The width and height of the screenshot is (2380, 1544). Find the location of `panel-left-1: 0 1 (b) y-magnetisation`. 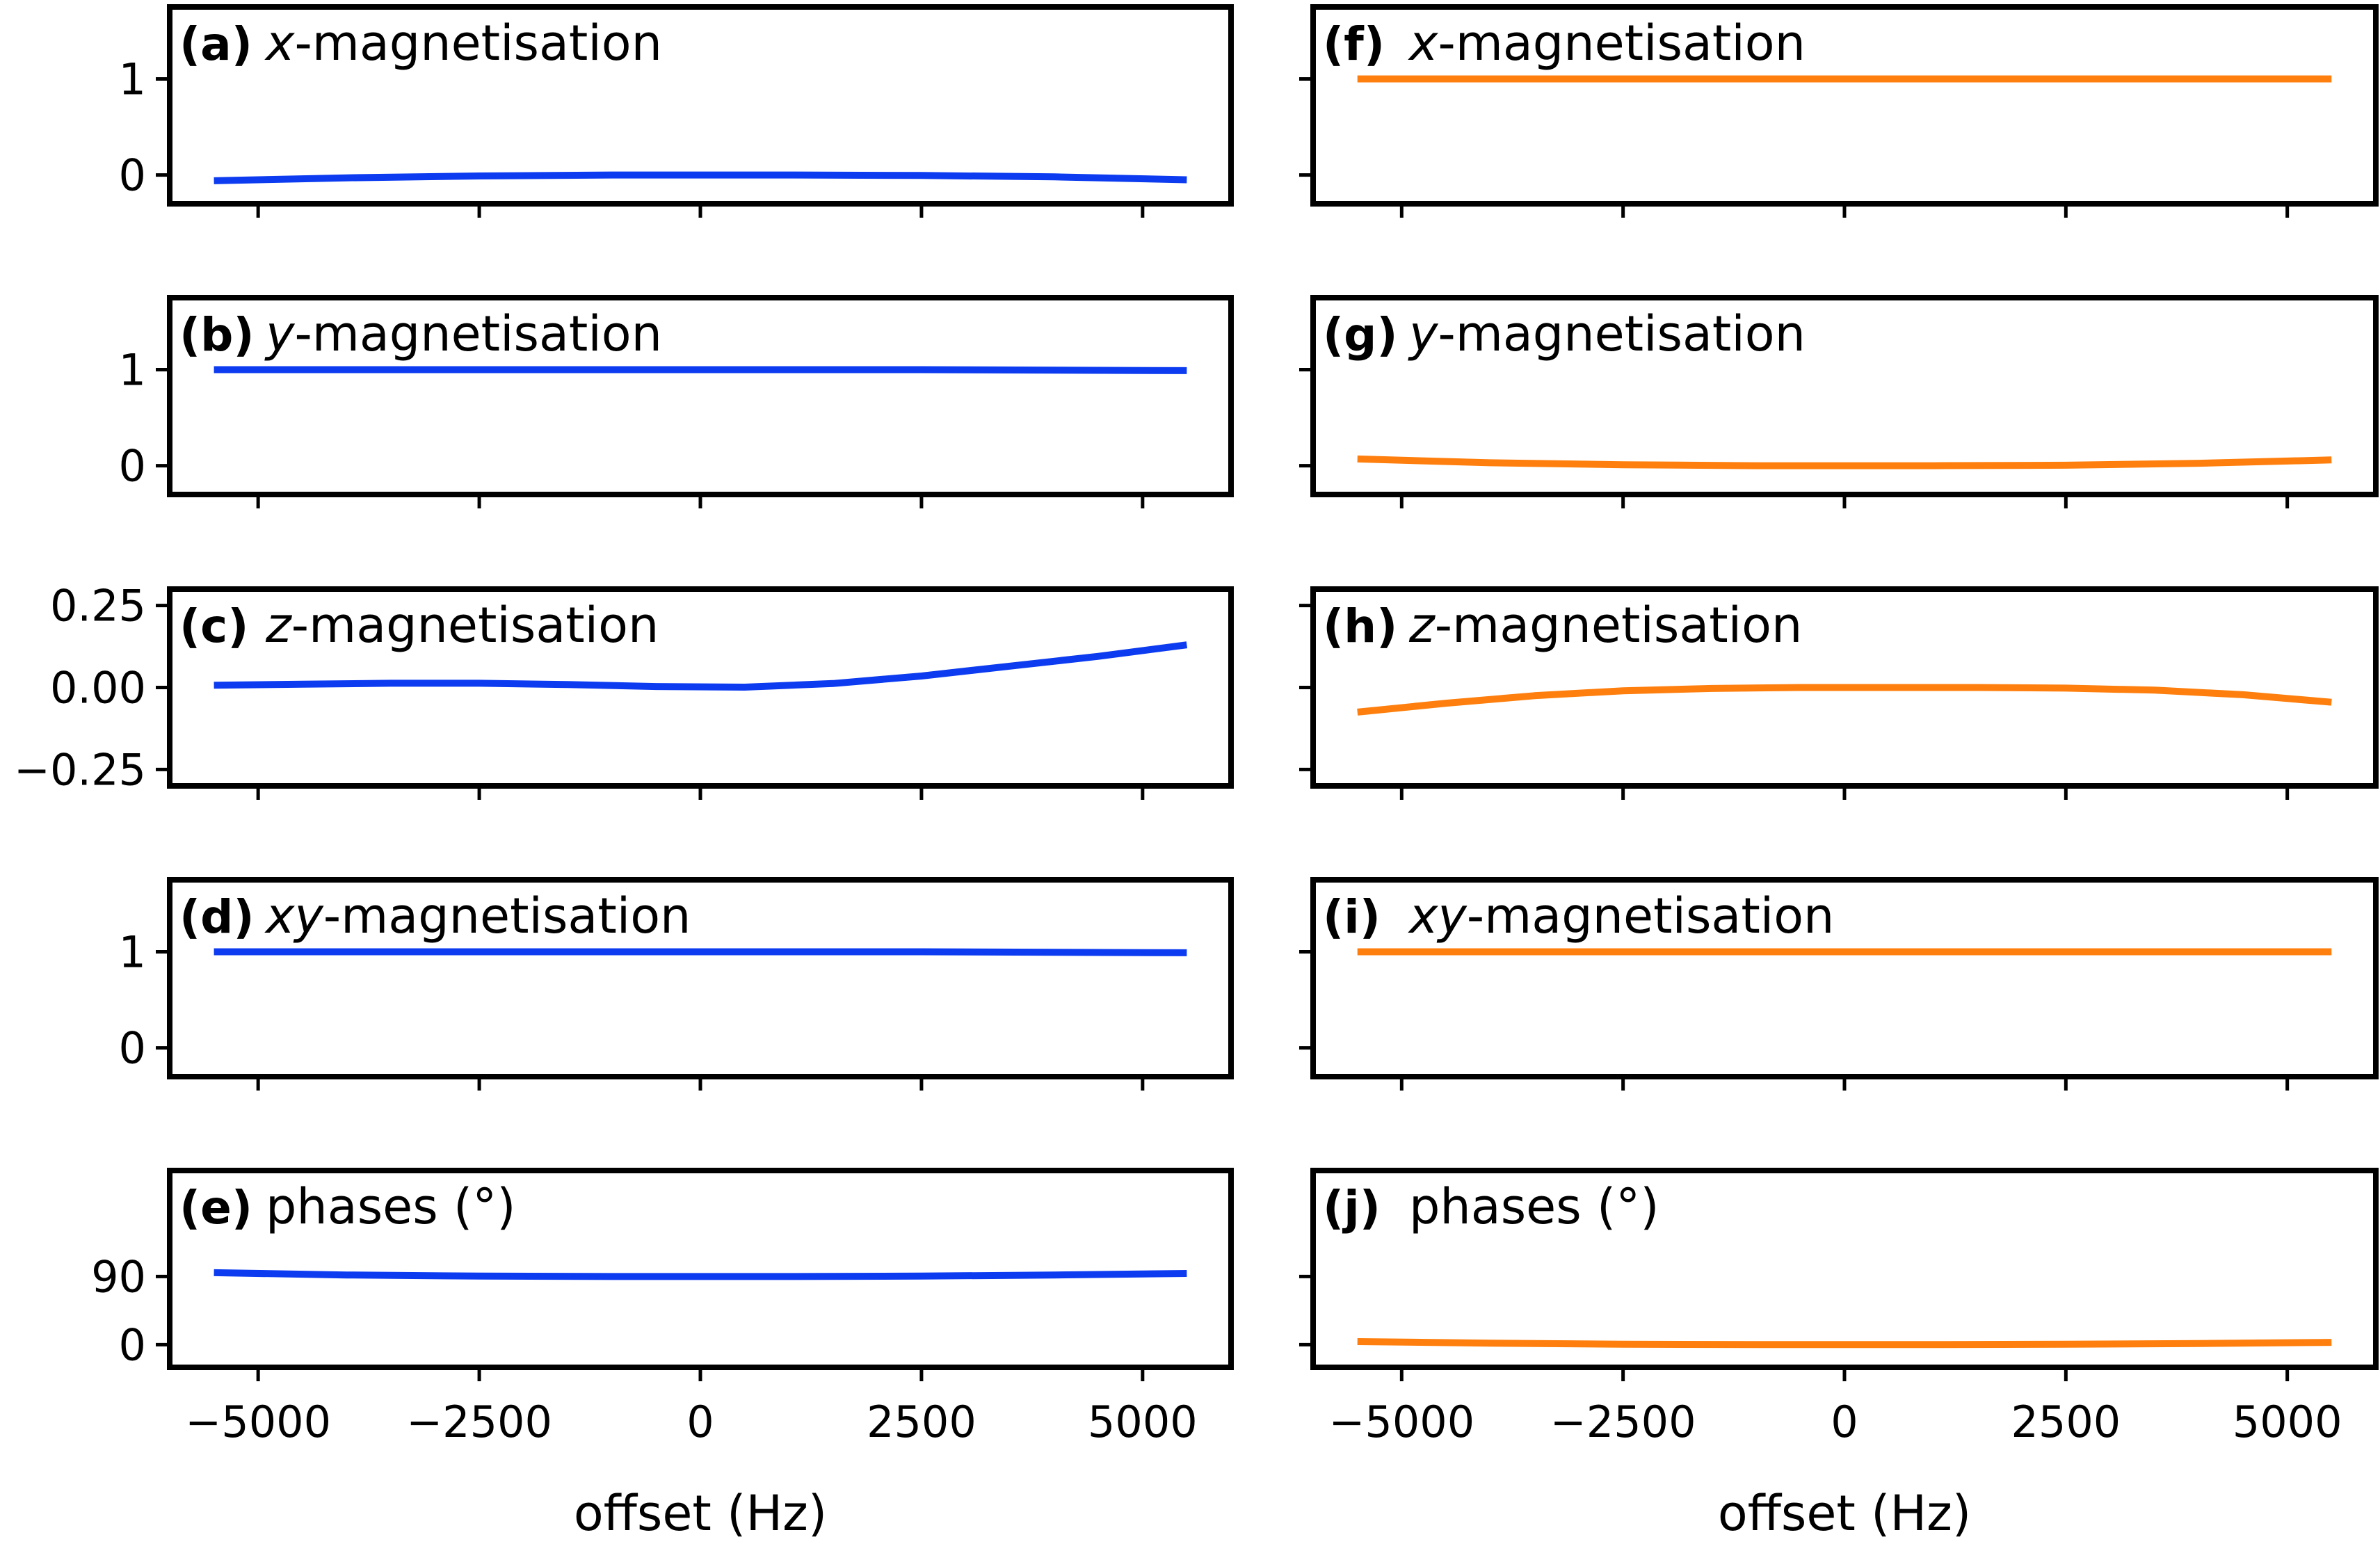

panel-left-1: 0 1 (b) y-magnetisation is located at coordinates (676, 401).